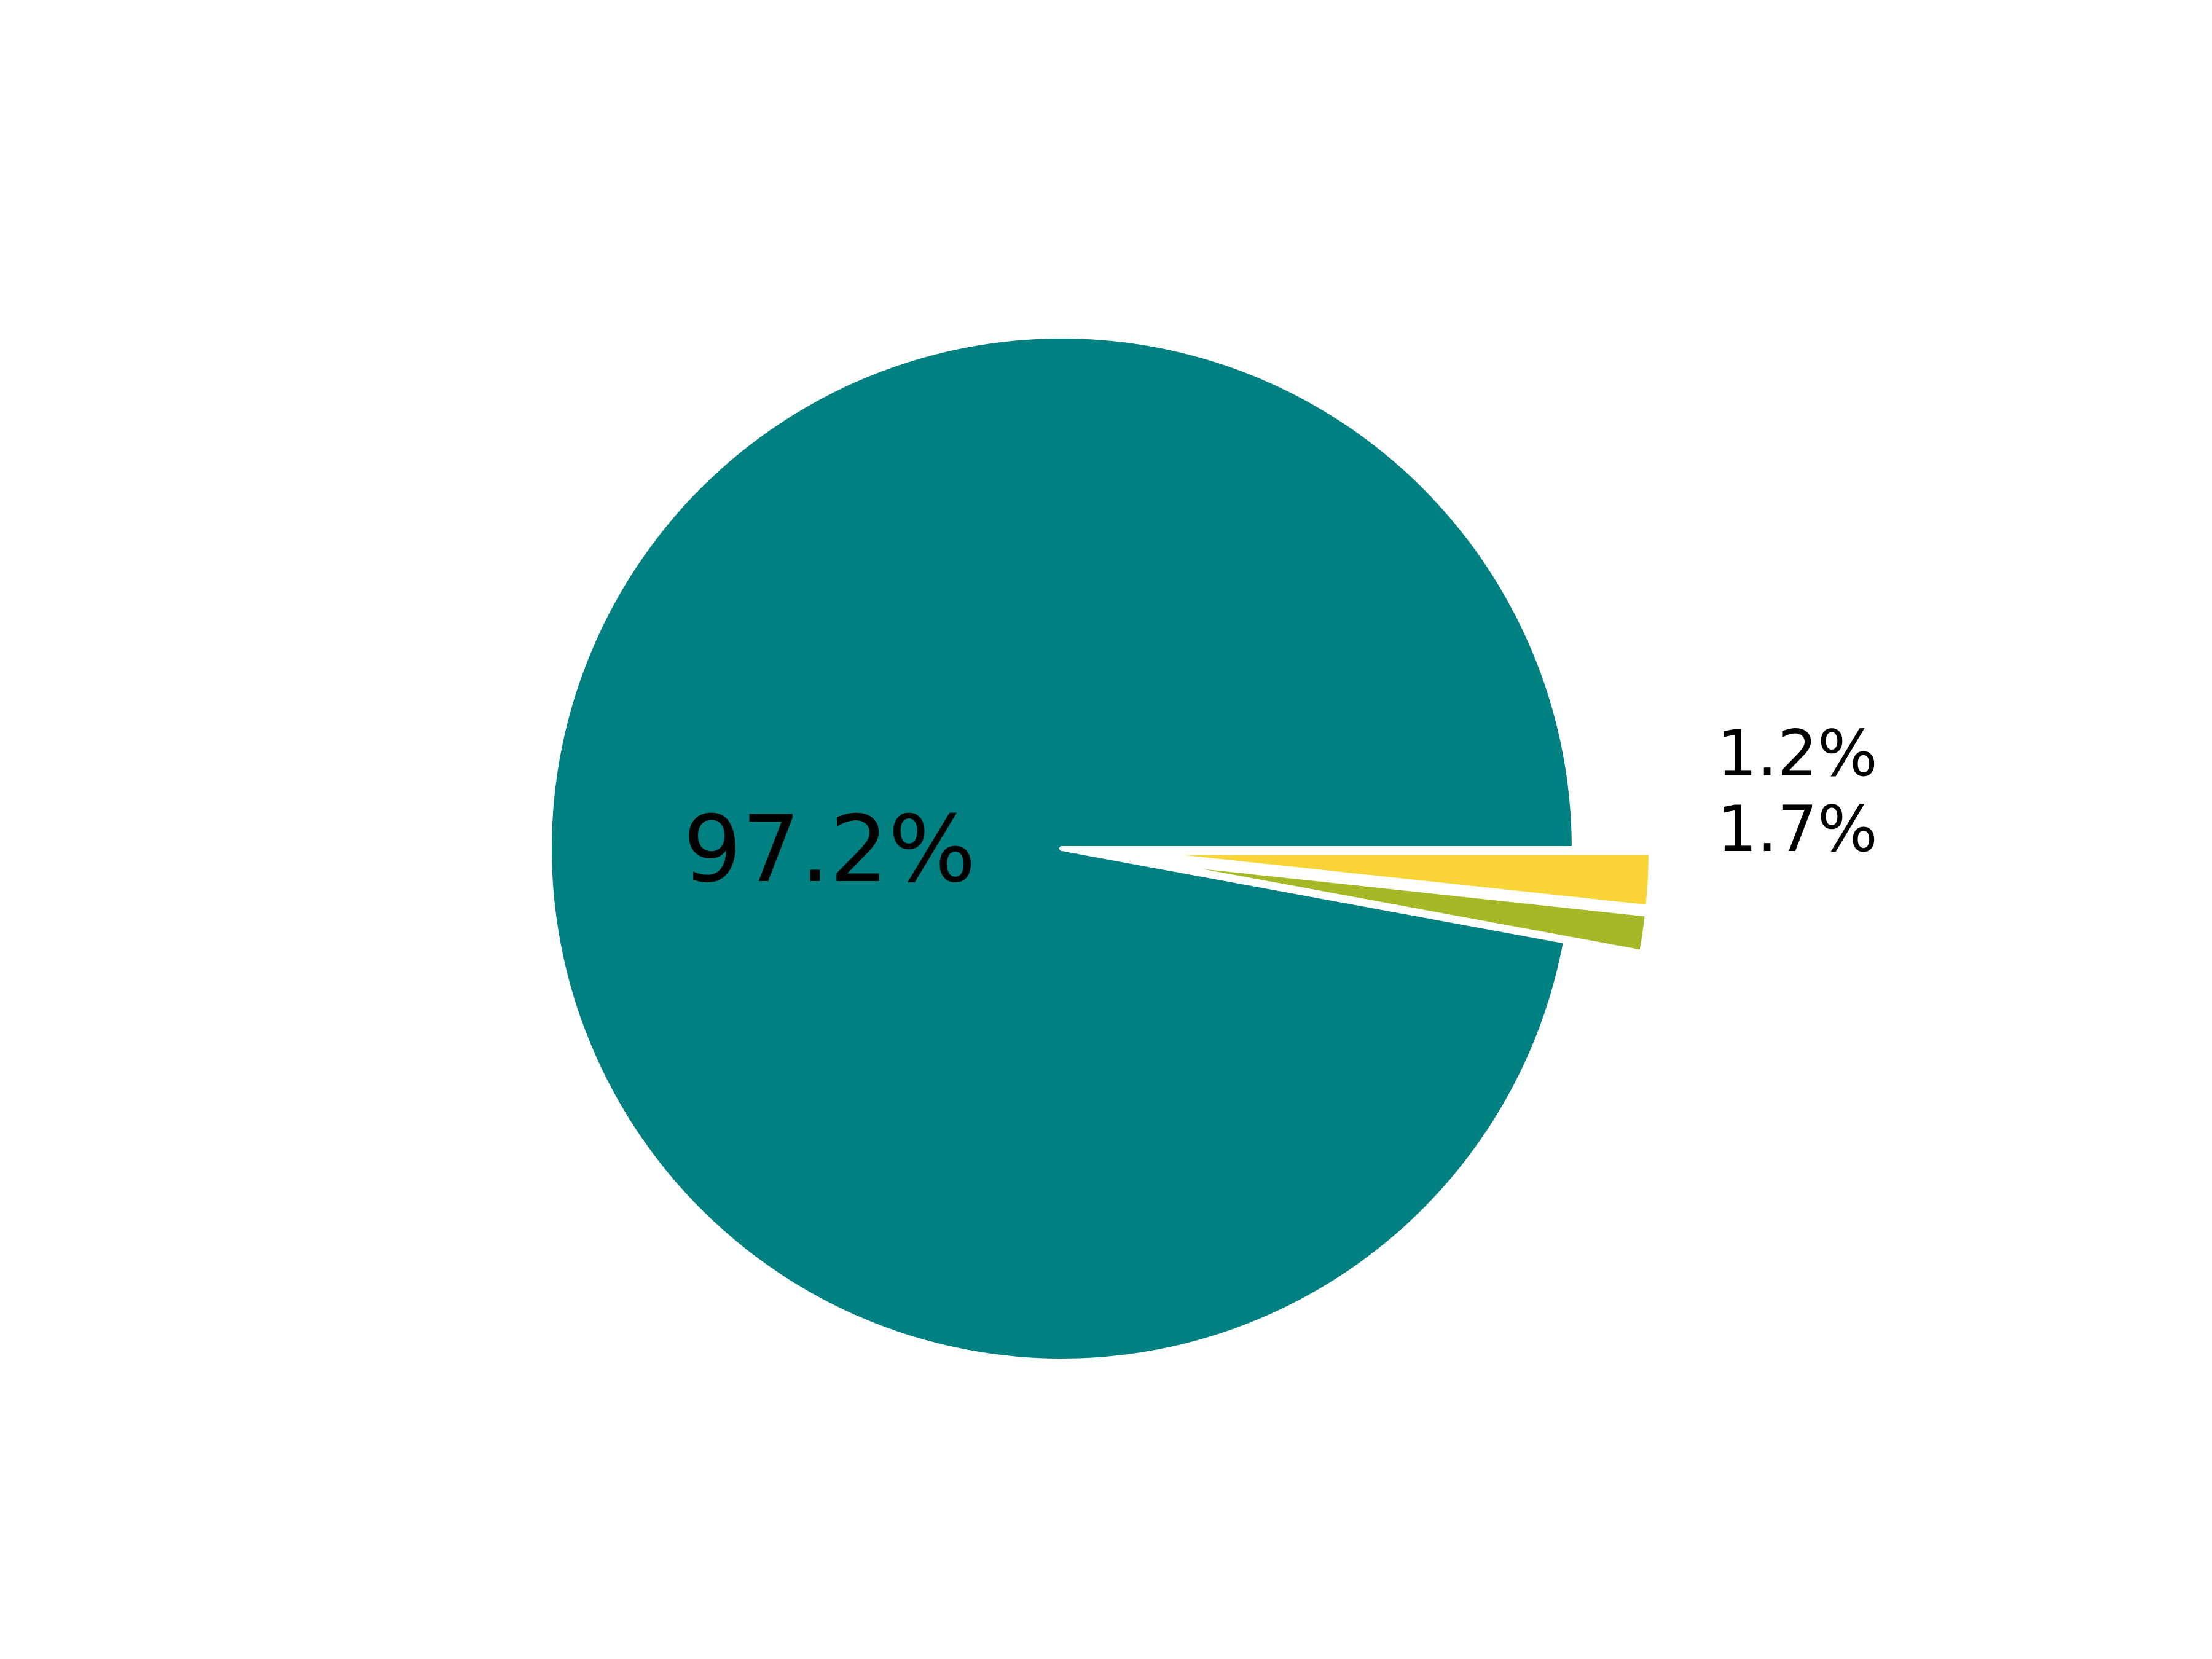 Image resolution: width=2212 pixels, height=1659 pixels. I want to click on slice-label-0: 97.2%, so click(829, 849).